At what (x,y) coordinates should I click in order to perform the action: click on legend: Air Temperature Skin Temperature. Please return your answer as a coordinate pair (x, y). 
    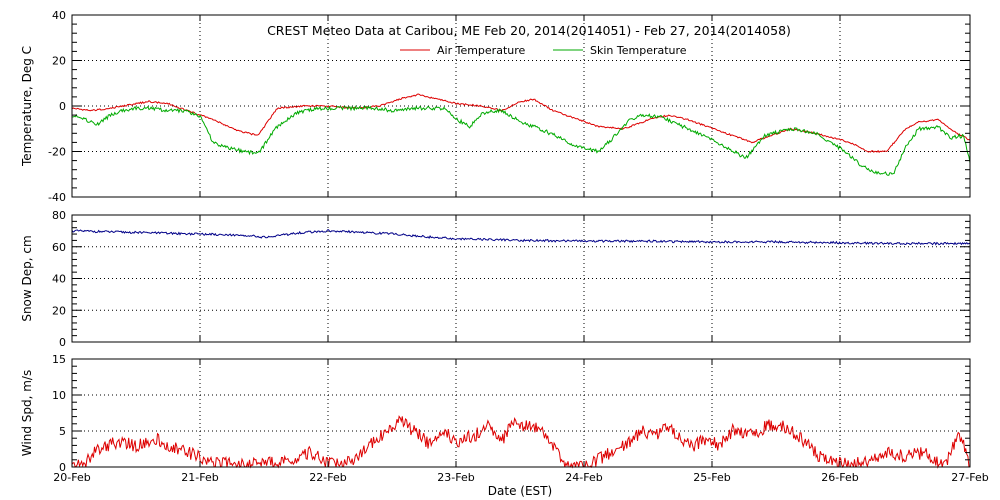
    Looking at the image, I should click on (543, 50).